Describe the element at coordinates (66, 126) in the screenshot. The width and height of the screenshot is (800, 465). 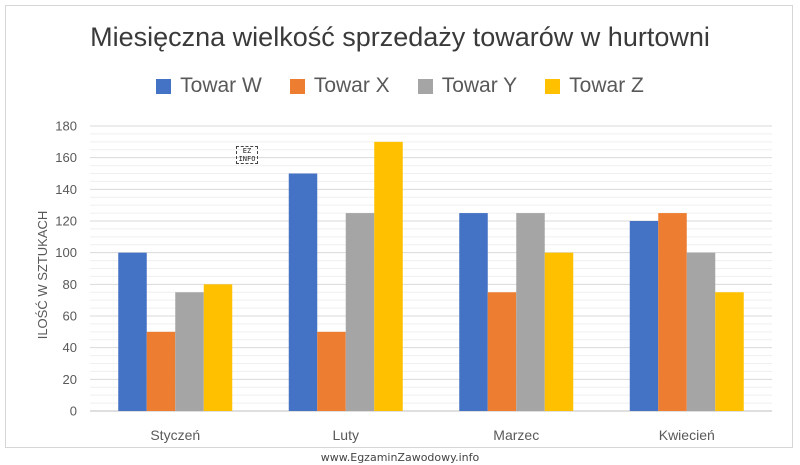
I see `y-tick-label: 180` at that location.